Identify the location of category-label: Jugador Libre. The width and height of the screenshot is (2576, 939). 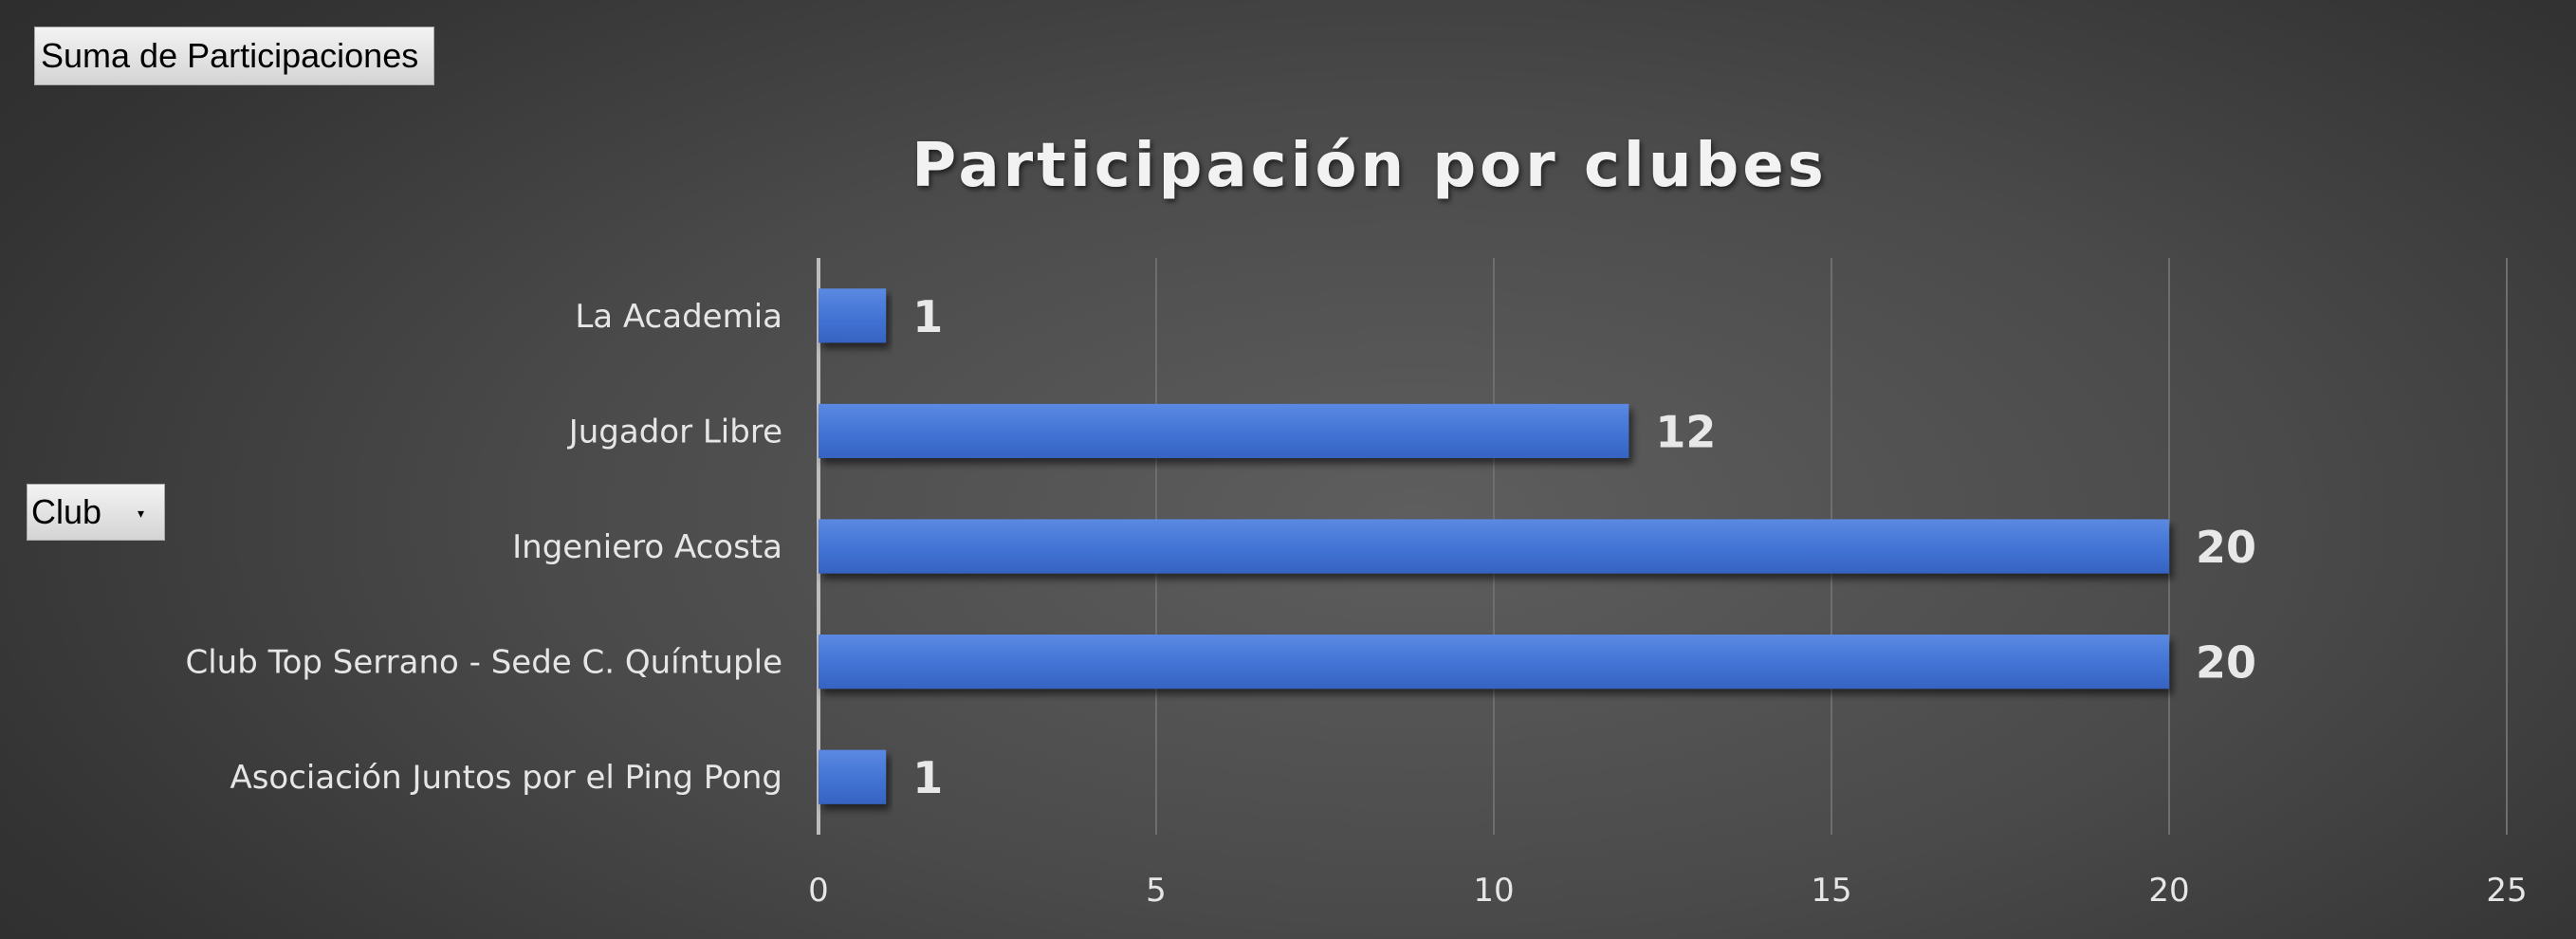
(674, 432).